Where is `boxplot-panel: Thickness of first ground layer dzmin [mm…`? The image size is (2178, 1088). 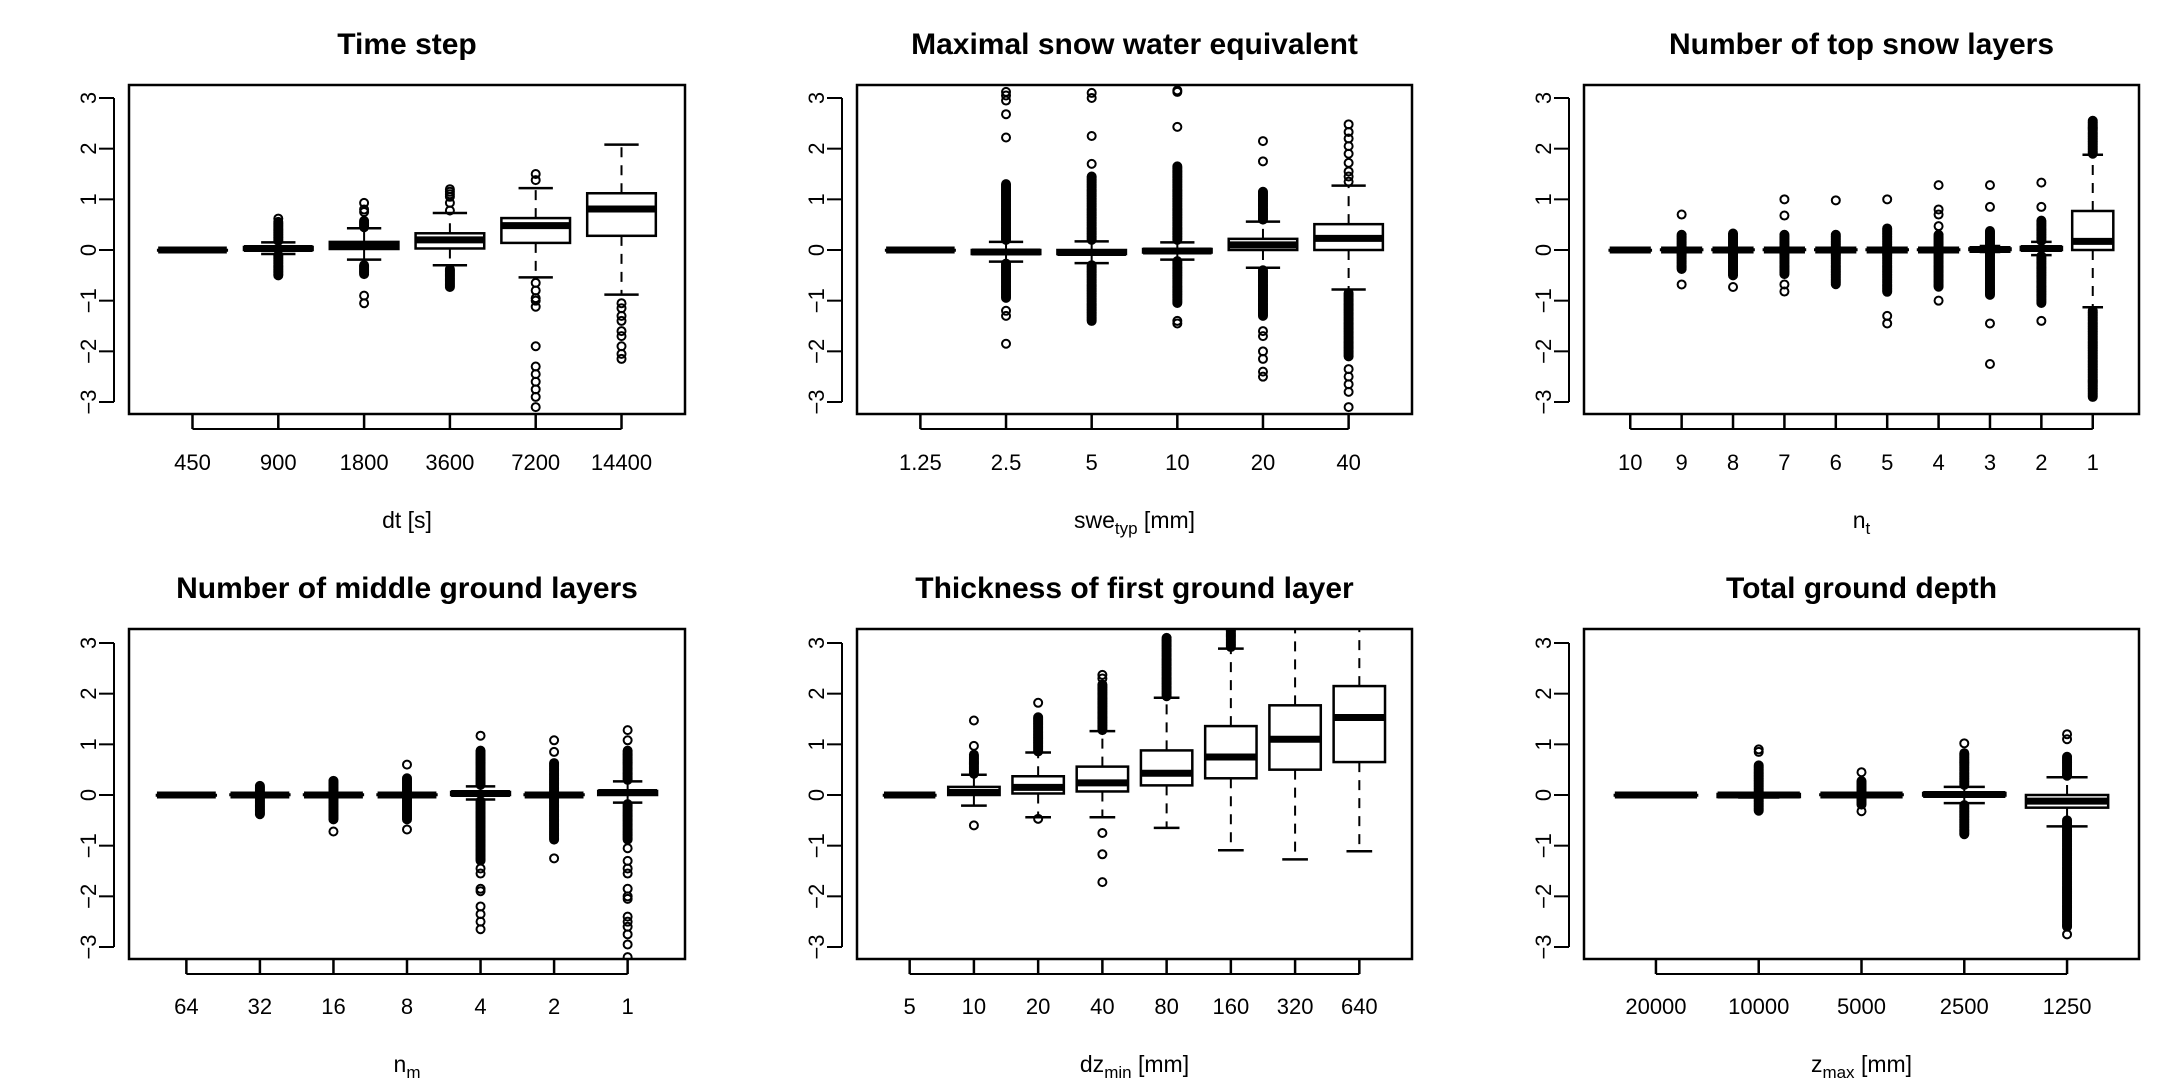 boxplot-panel: Thickness of first ground layer dzmin [mm… is located at coordinates (1109, 827).